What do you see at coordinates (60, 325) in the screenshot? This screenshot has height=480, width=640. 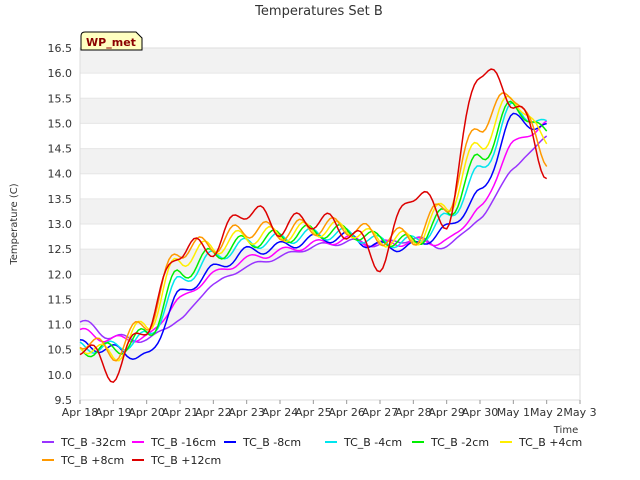 I see `y-tick-label: 11.0` at bounding box center [60, 325].